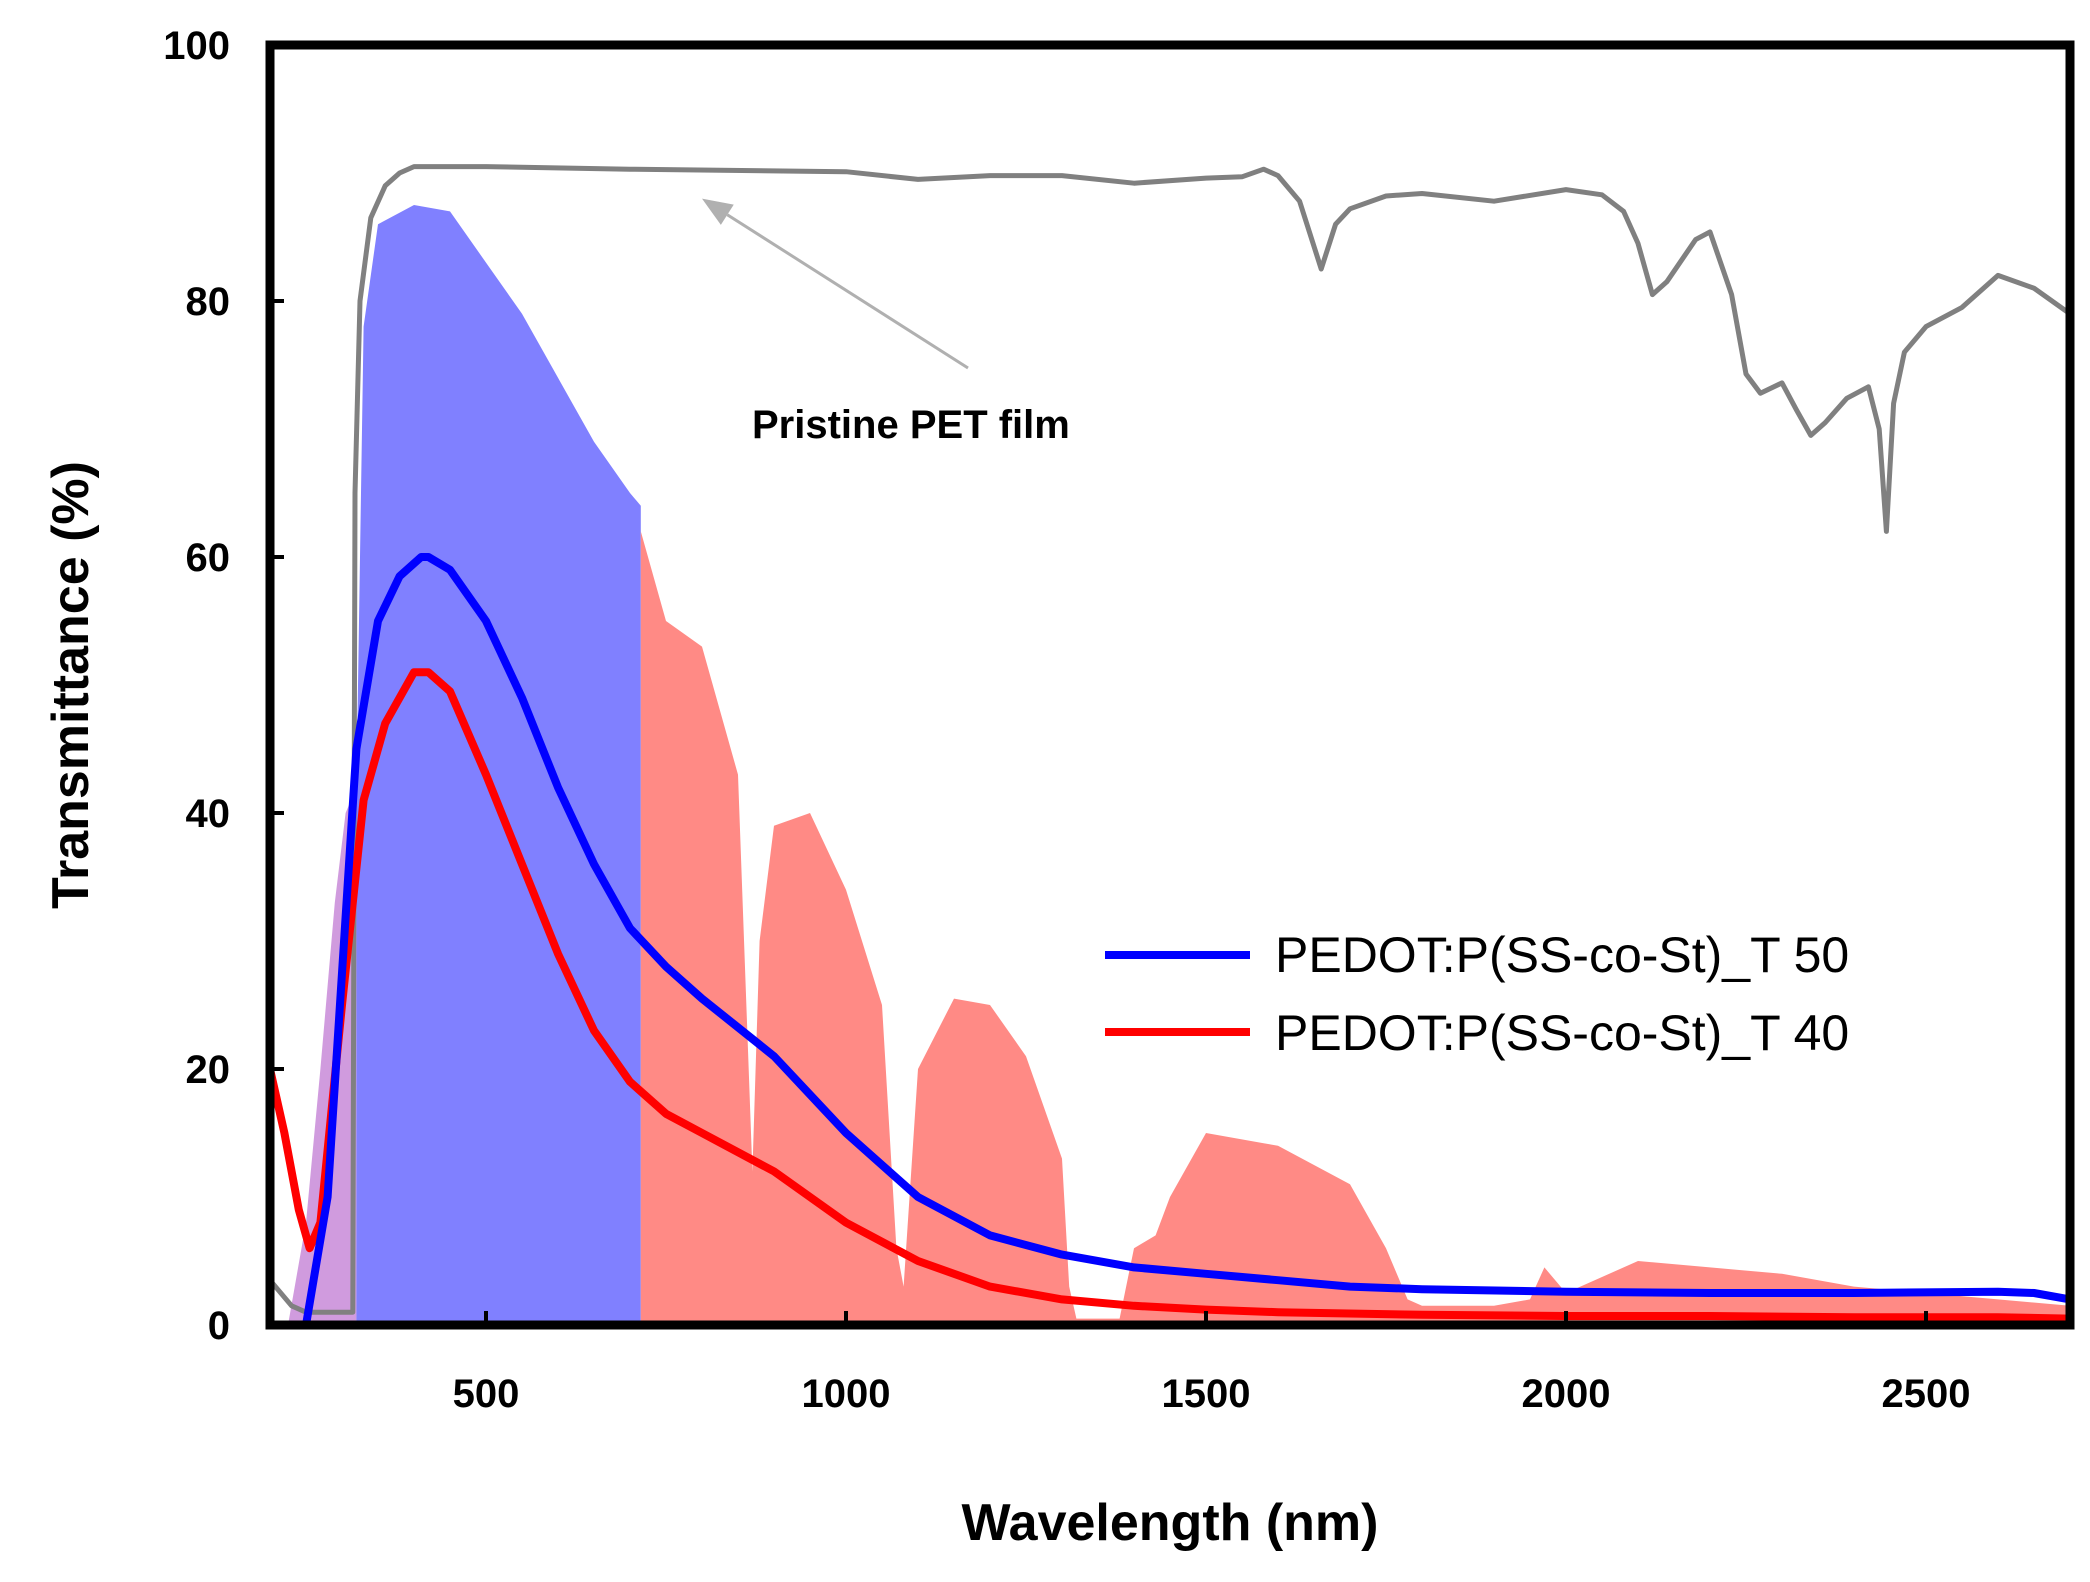 Image resolution: width=2090 pixels, height=1582 pixels. I want to click on annotation-label: Pristine PET film, so click(911, 425).